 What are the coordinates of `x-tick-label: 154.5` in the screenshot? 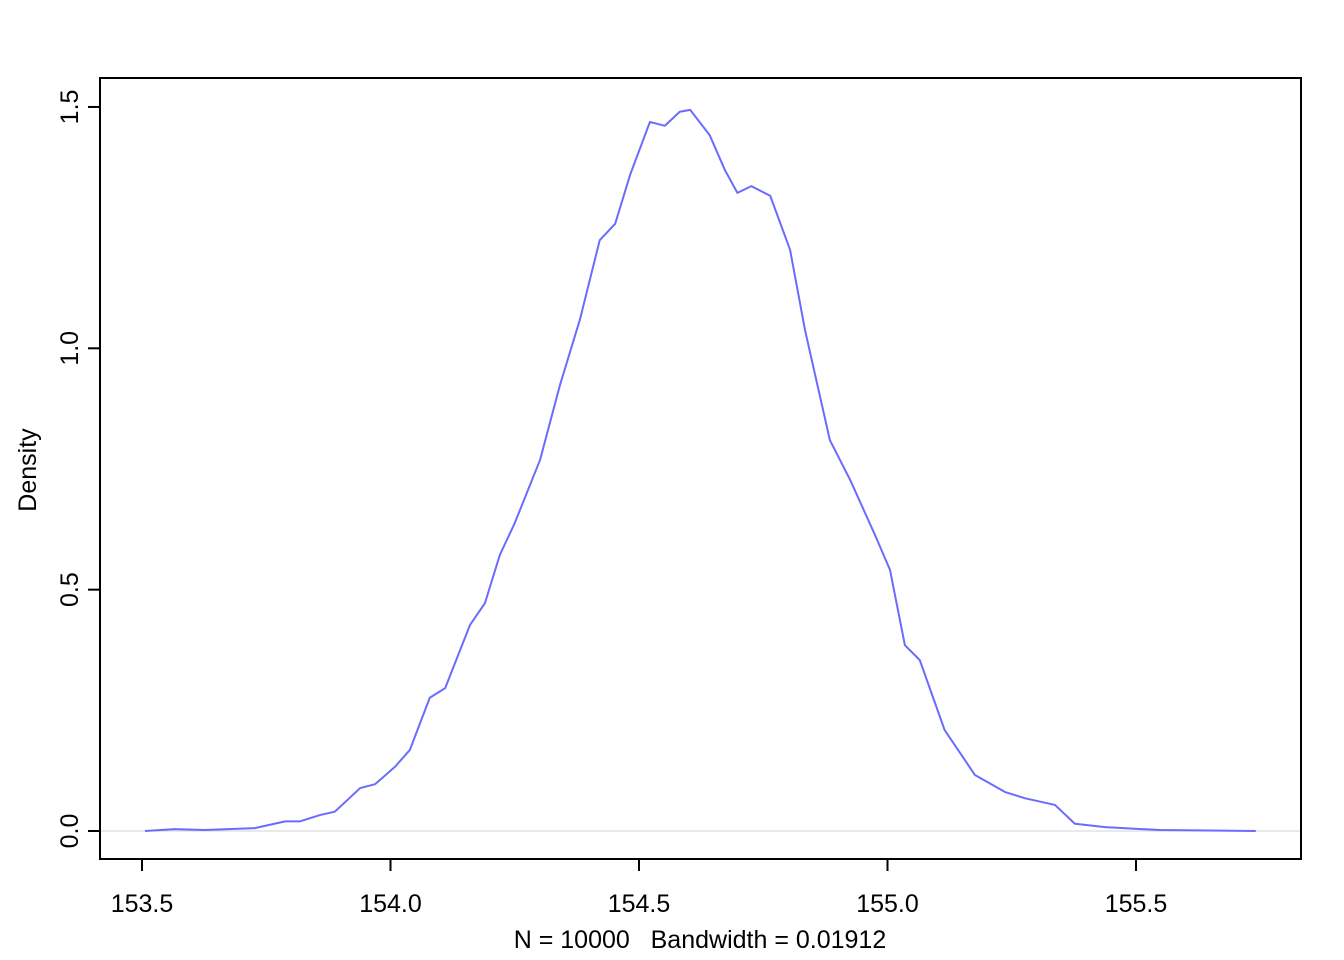 It's located at (639, 904).